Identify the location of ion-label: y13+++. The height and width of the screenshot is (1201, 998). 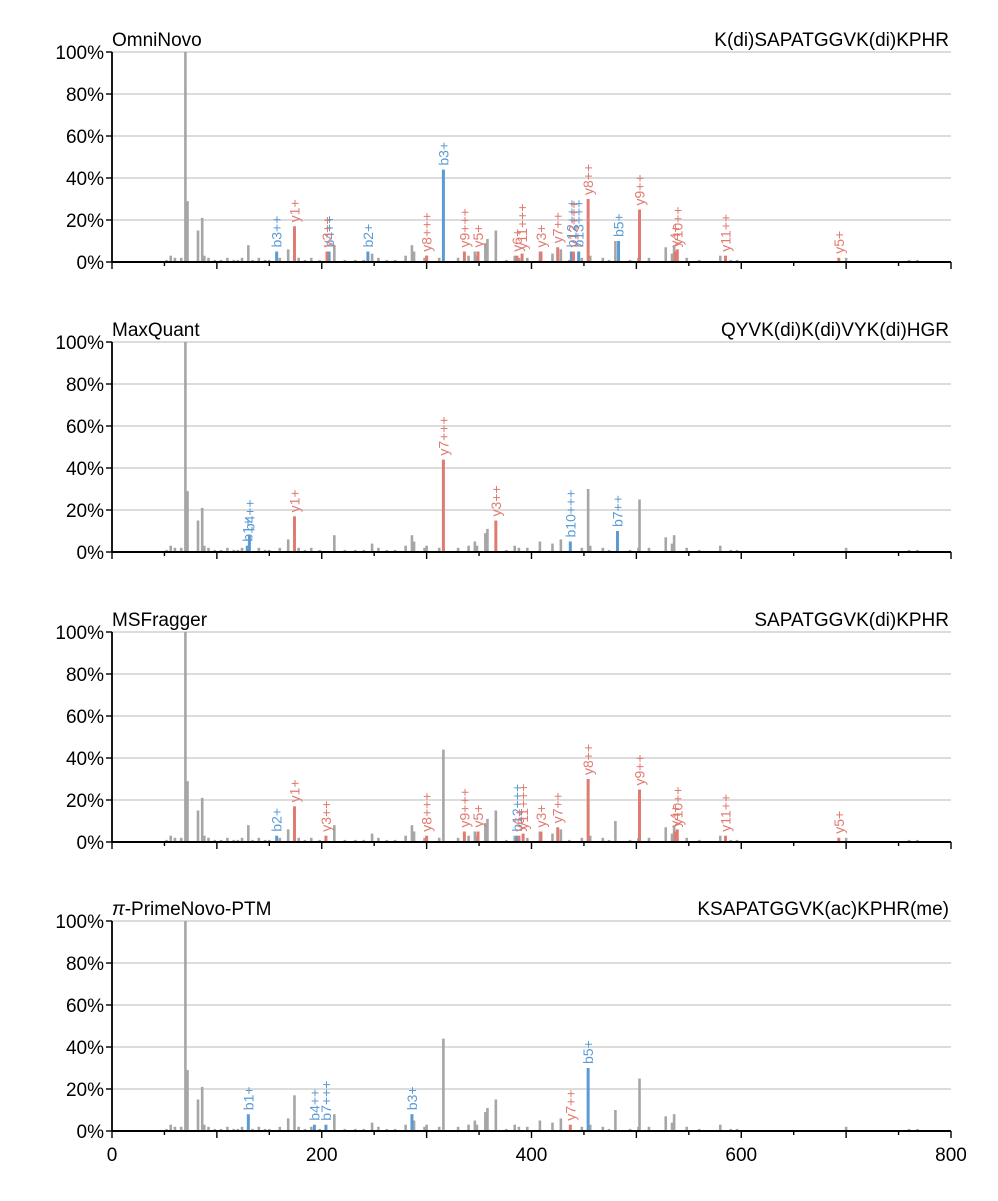
(573, 223).